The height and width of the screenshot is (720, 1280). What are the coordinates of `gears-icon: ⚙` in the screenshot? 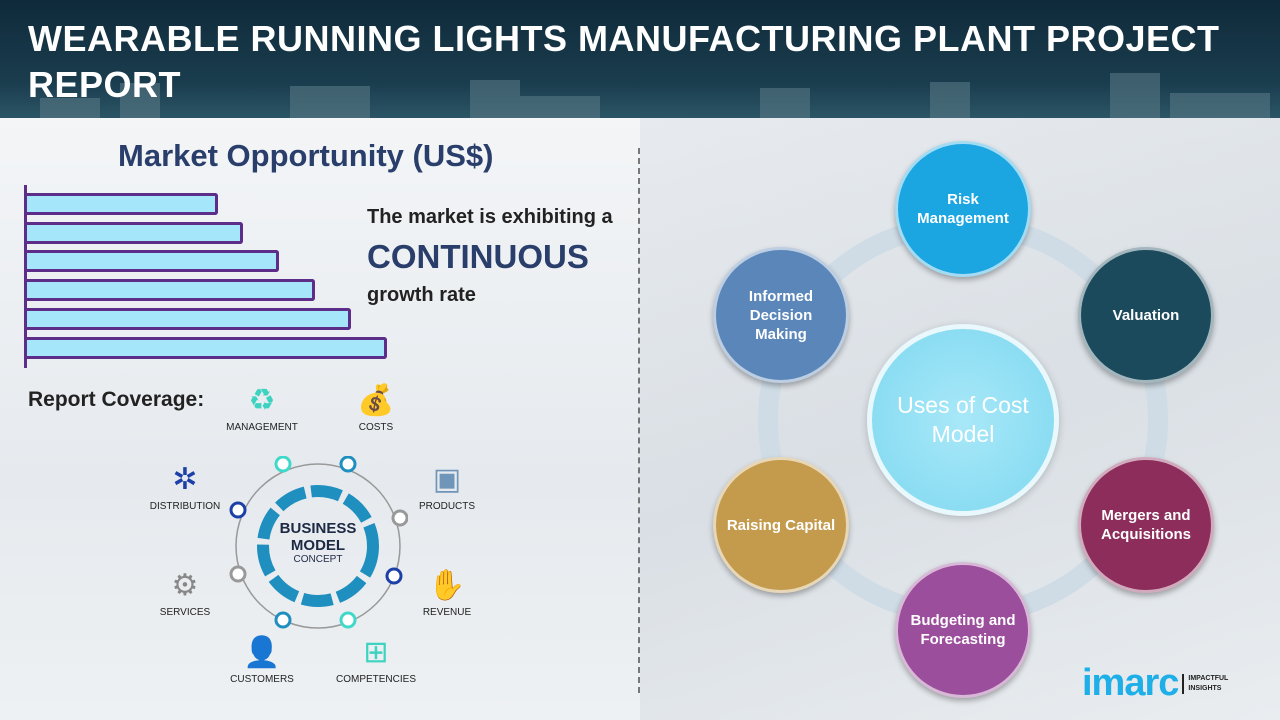 It's located at (185, 585).